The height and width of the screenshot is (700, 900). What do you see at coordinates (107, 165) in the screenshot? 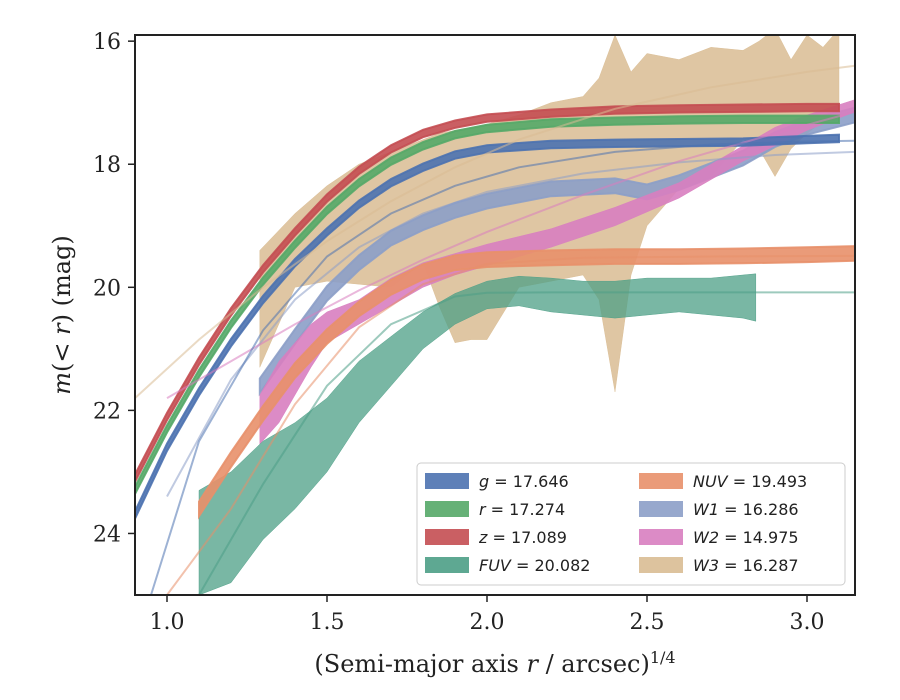
I see `y-tick-label: 18` at bounding box center [107, 165].